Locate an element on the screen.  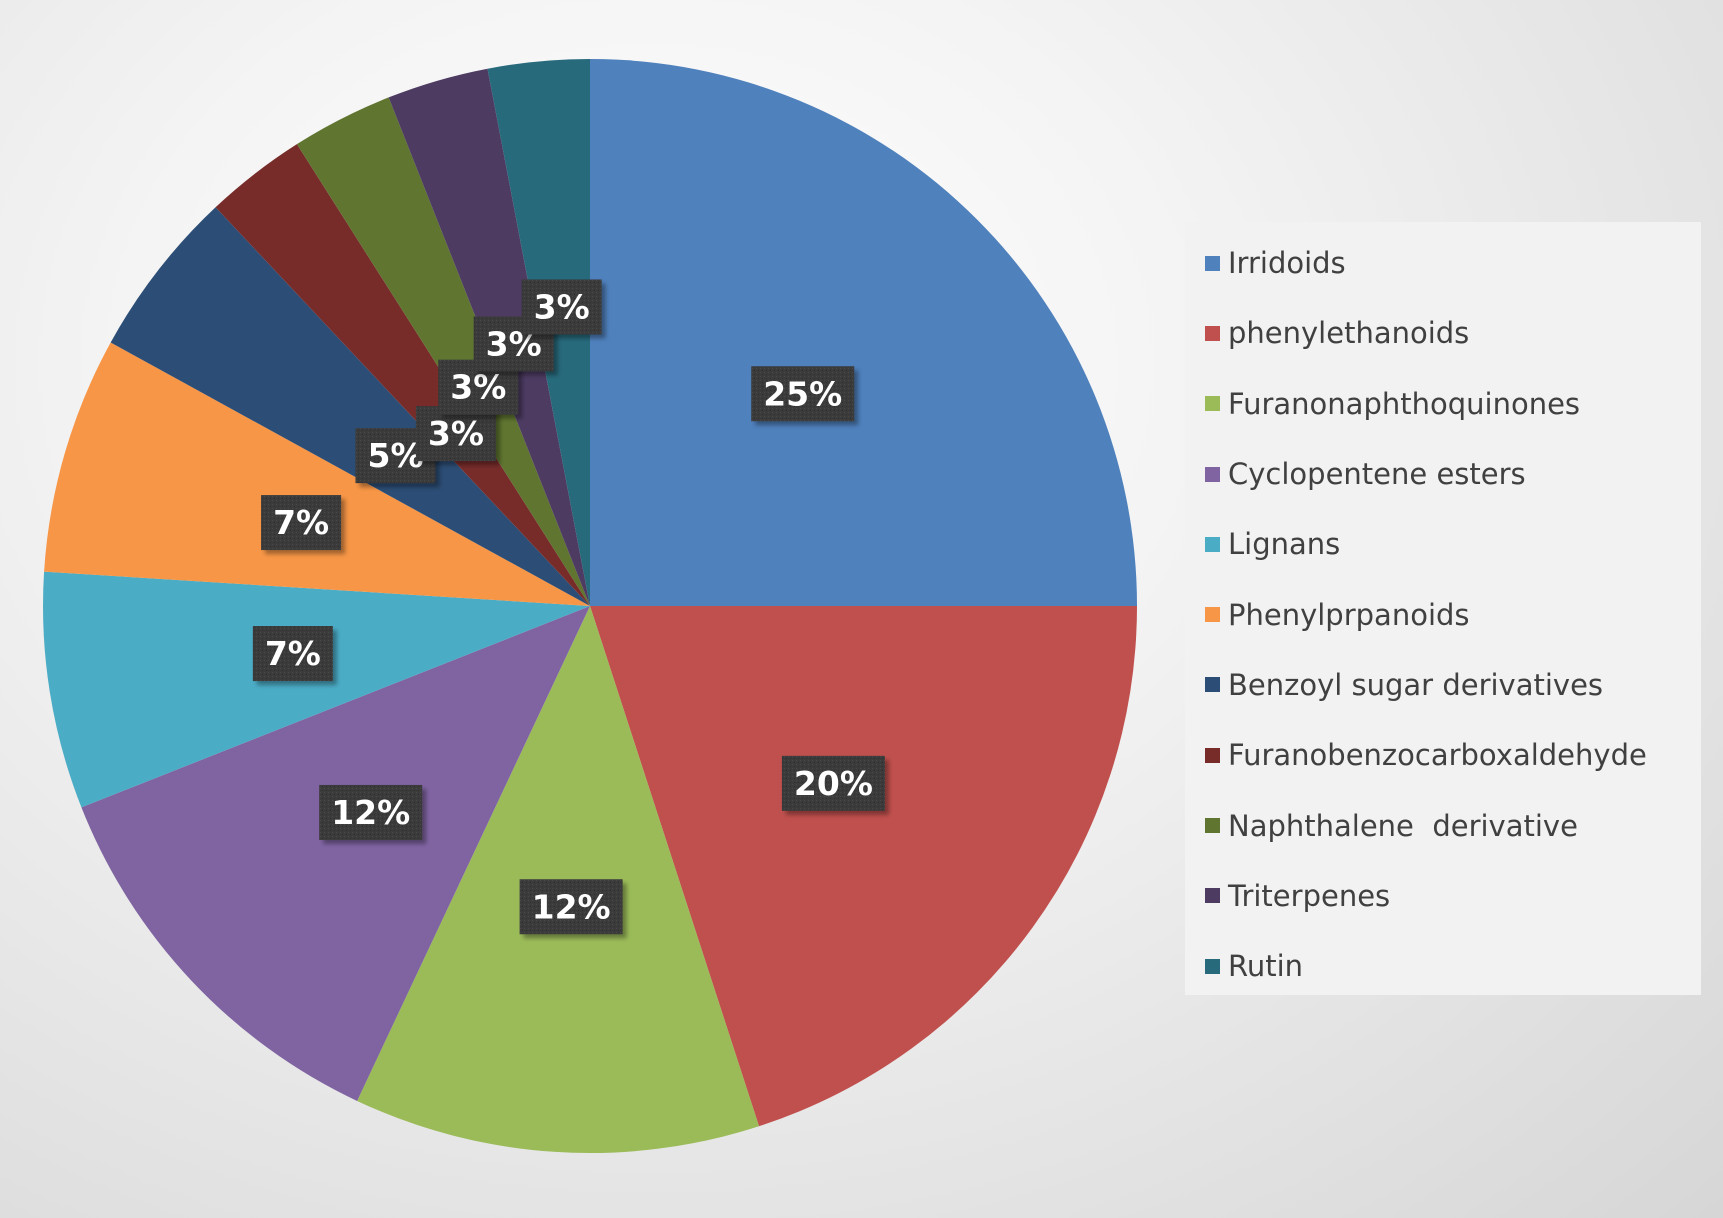
legend-label: Furanonaphthoquinones is located at coordinates (1404, 403).